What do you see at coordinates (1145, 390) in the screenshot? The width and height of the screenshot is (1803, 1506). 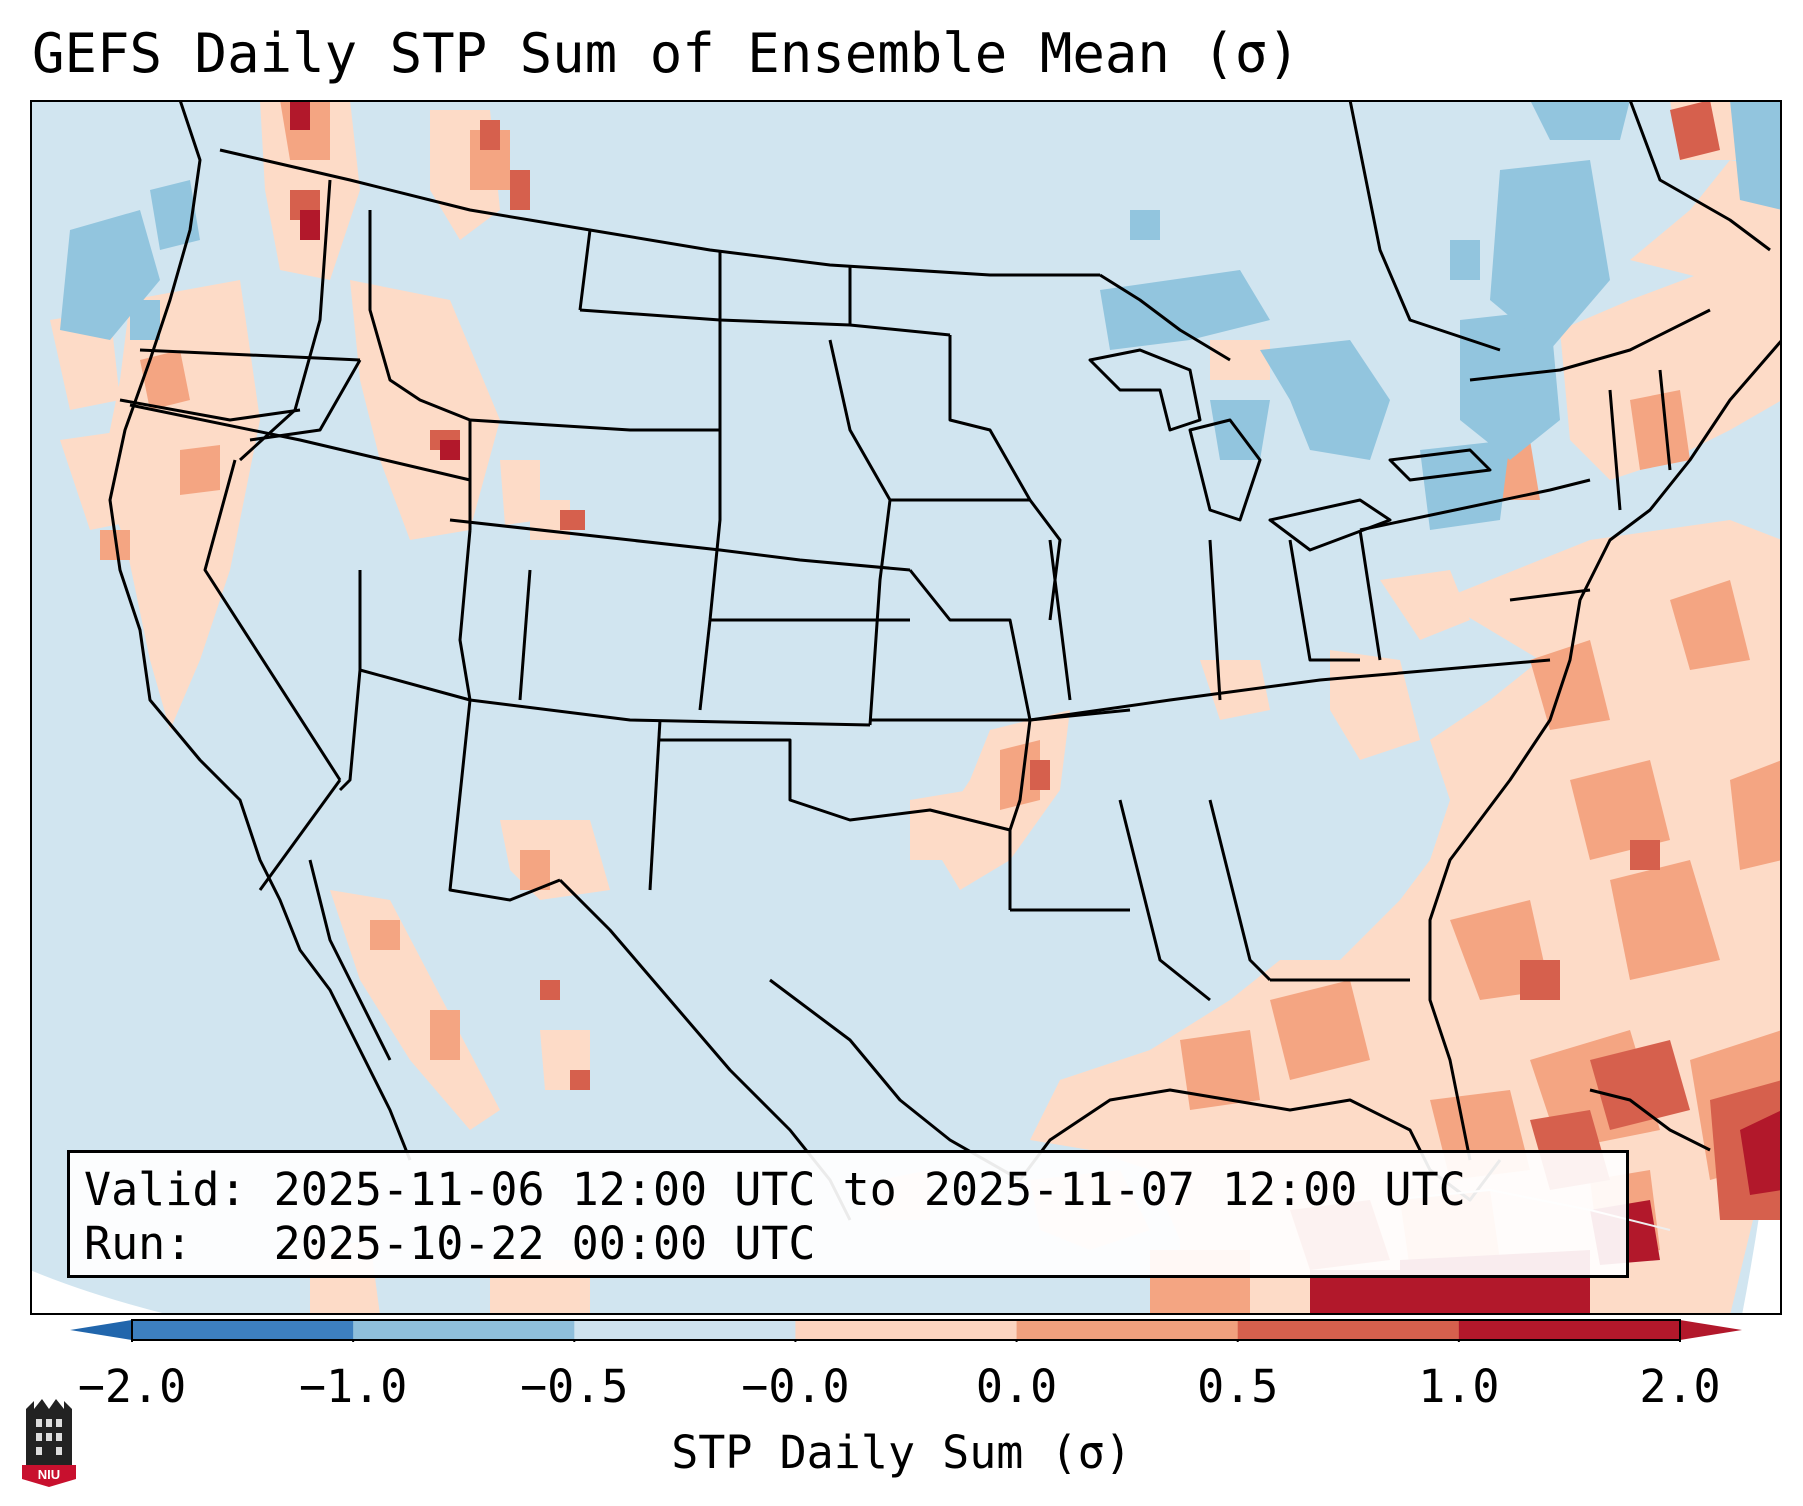 I see `lake-michigan` at bounding box center [1145, 390].